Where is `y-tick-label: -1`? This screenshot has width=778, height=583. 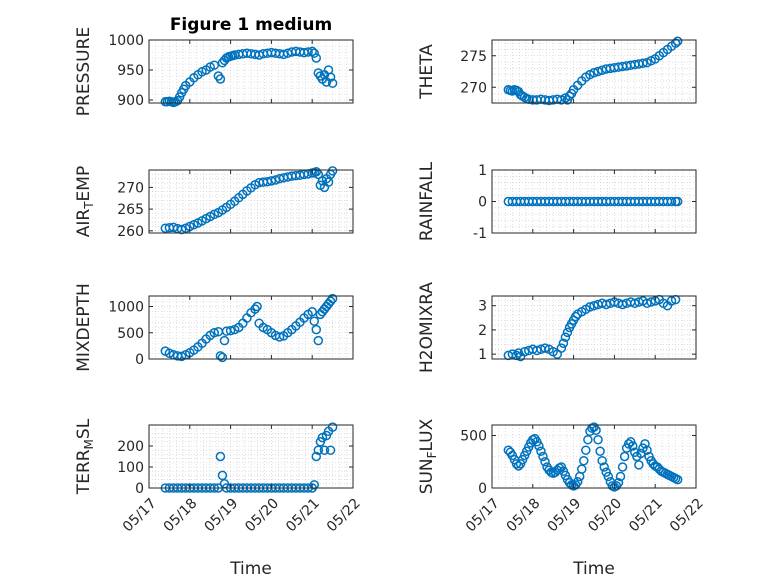 y-tick-label: -1 is located at coordinates (480, 234).